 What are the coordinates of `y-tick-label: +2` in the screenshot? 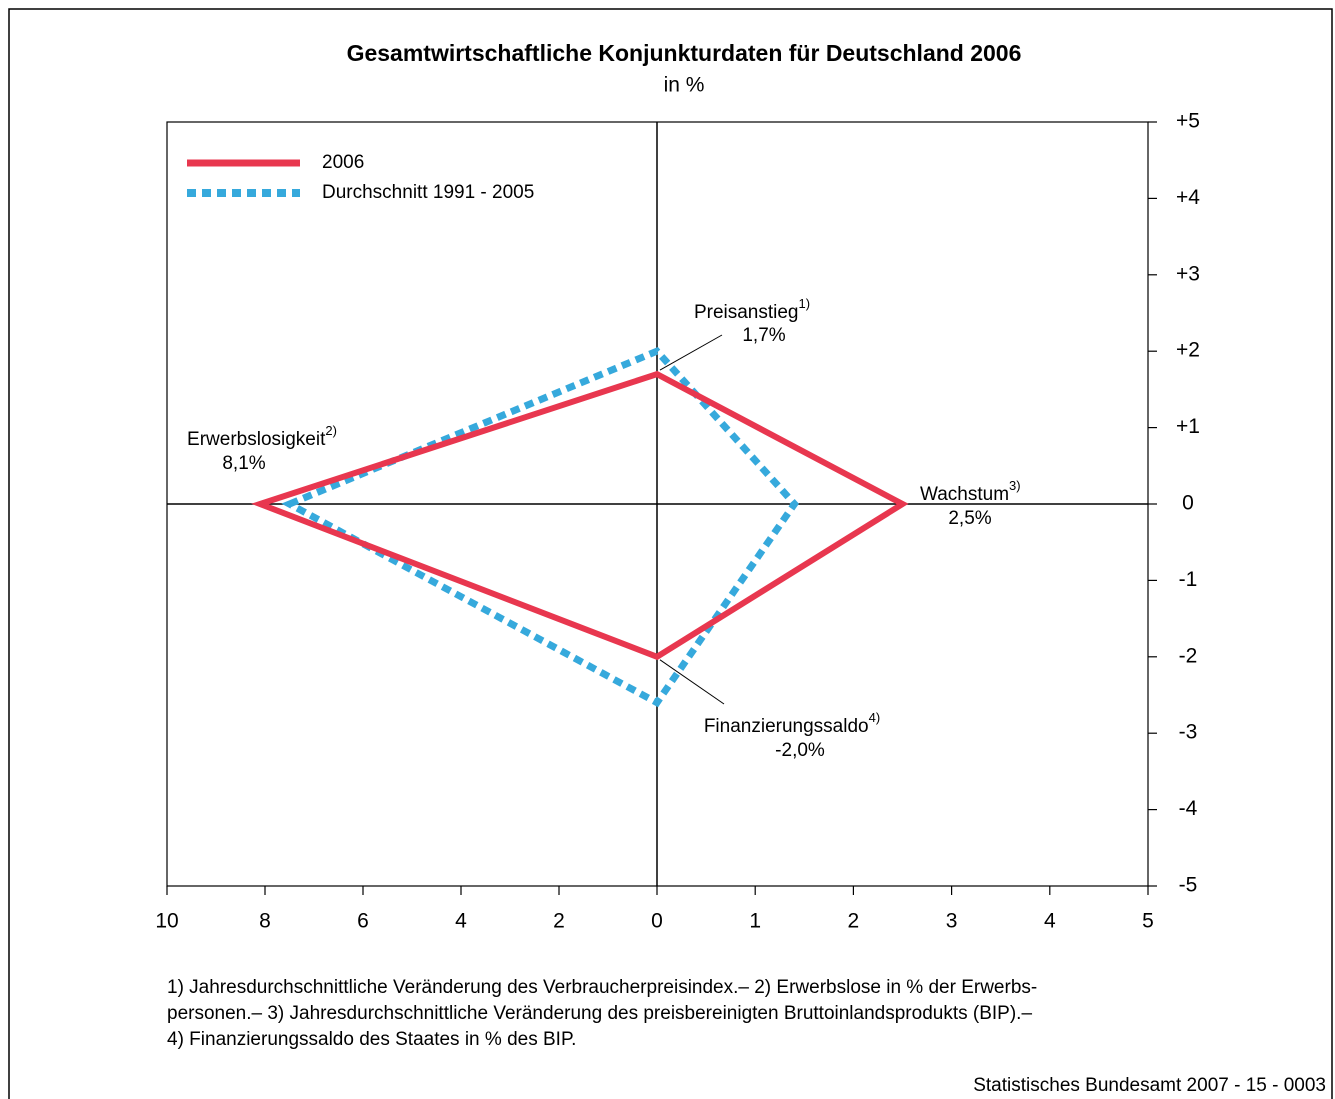 It's located at (1188, 350).